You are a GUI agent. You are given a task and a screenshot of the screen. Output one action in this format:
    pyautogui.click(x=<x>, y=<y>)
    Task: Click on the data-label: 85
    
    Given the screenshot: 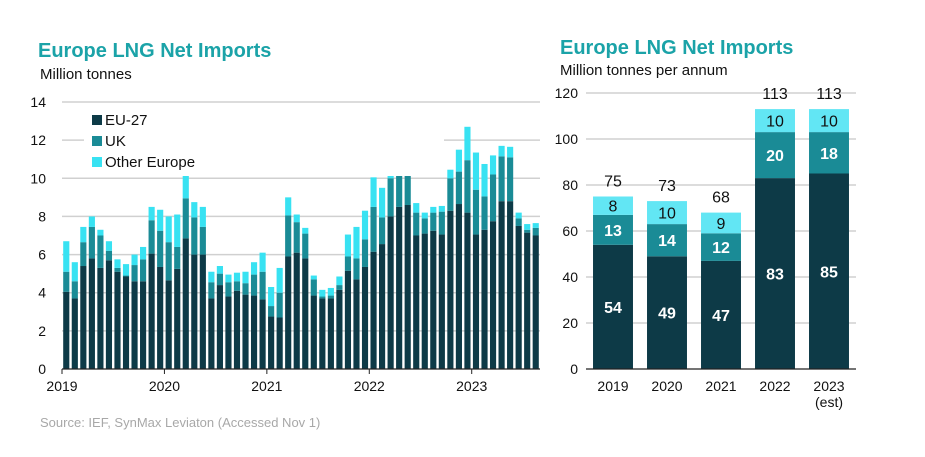 What is the action you would take?
    pyautogui.click(x=829, y=272)
    